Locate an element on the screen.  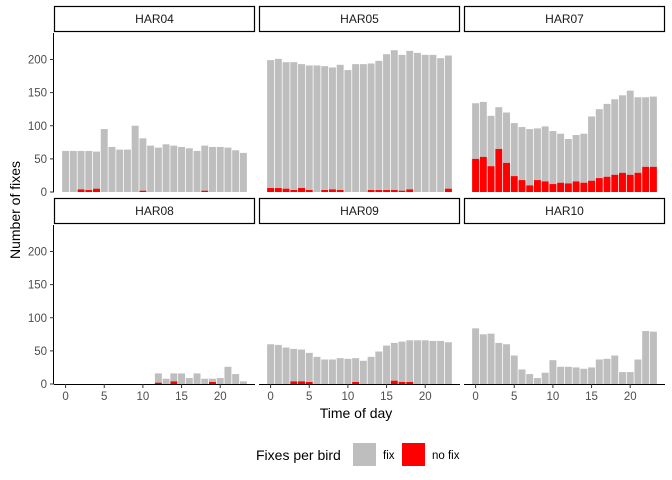
bar-fix-har10-h16 is located at coordinates (599, 371).